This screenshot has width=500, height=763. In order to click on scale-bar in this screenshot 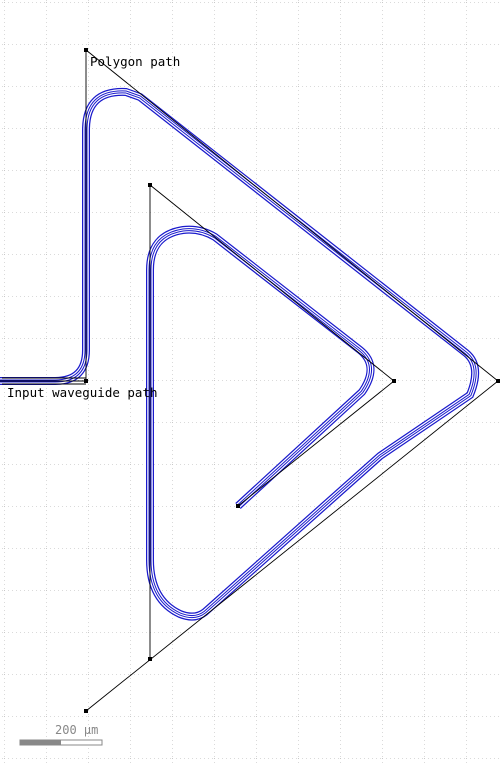, I will do `click(61, 742)`.